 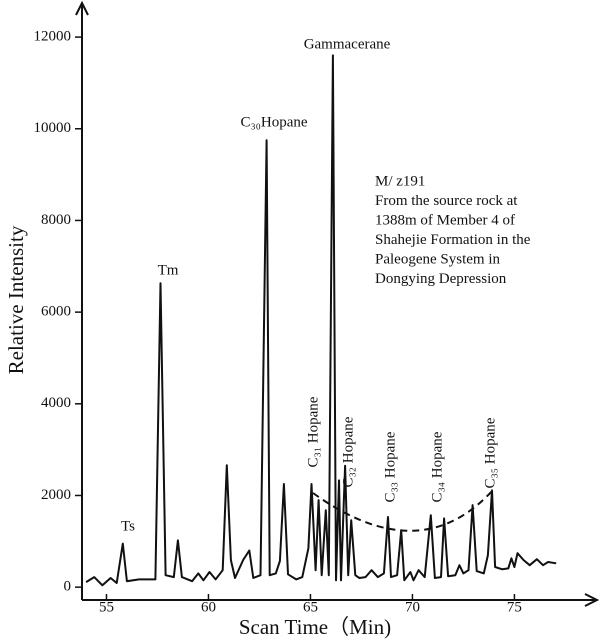 What do you see at coordinates (168, 270) in the screenshot?
I see `peak-label: Tm` at bounding box center [168, 270].